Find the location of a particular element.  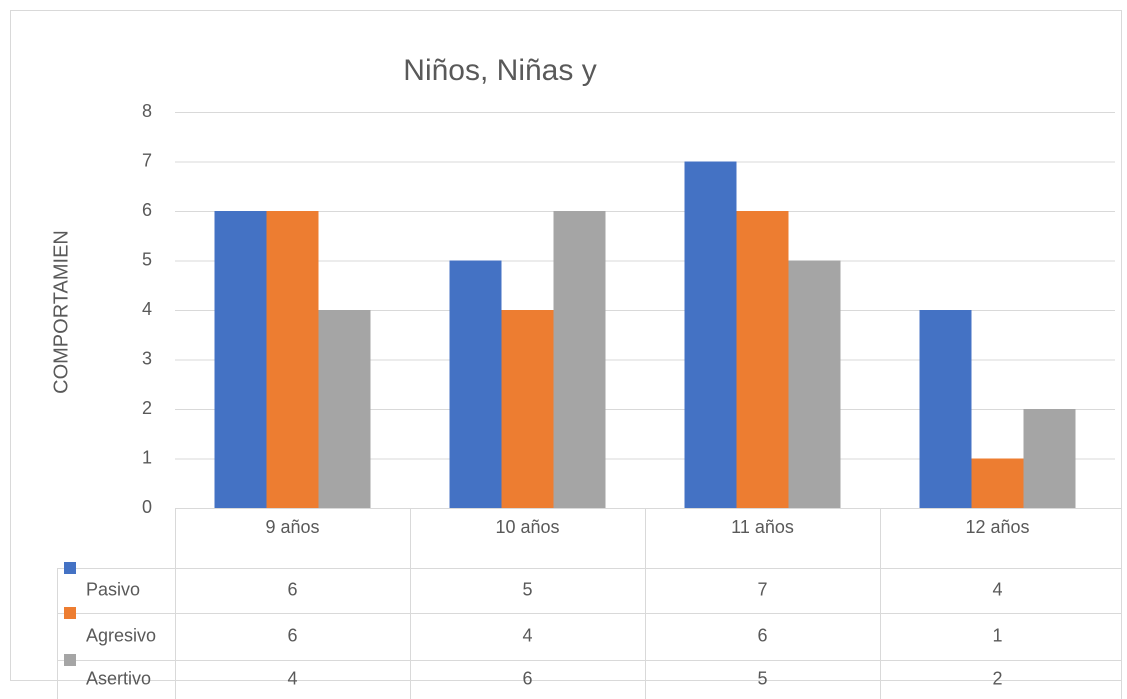

y-tick-label: 8 is located at coordinates (147, 111).